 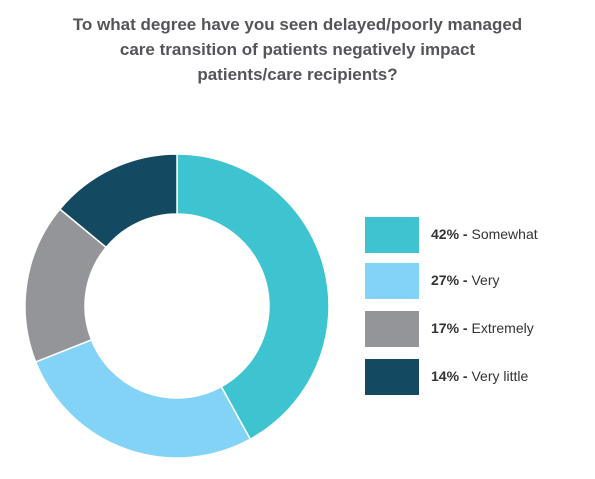 What do you see at coordinates (445, 376) in the screenshot?
I see `legend-value-very-little: 14%` at bounding box center [445, 376].